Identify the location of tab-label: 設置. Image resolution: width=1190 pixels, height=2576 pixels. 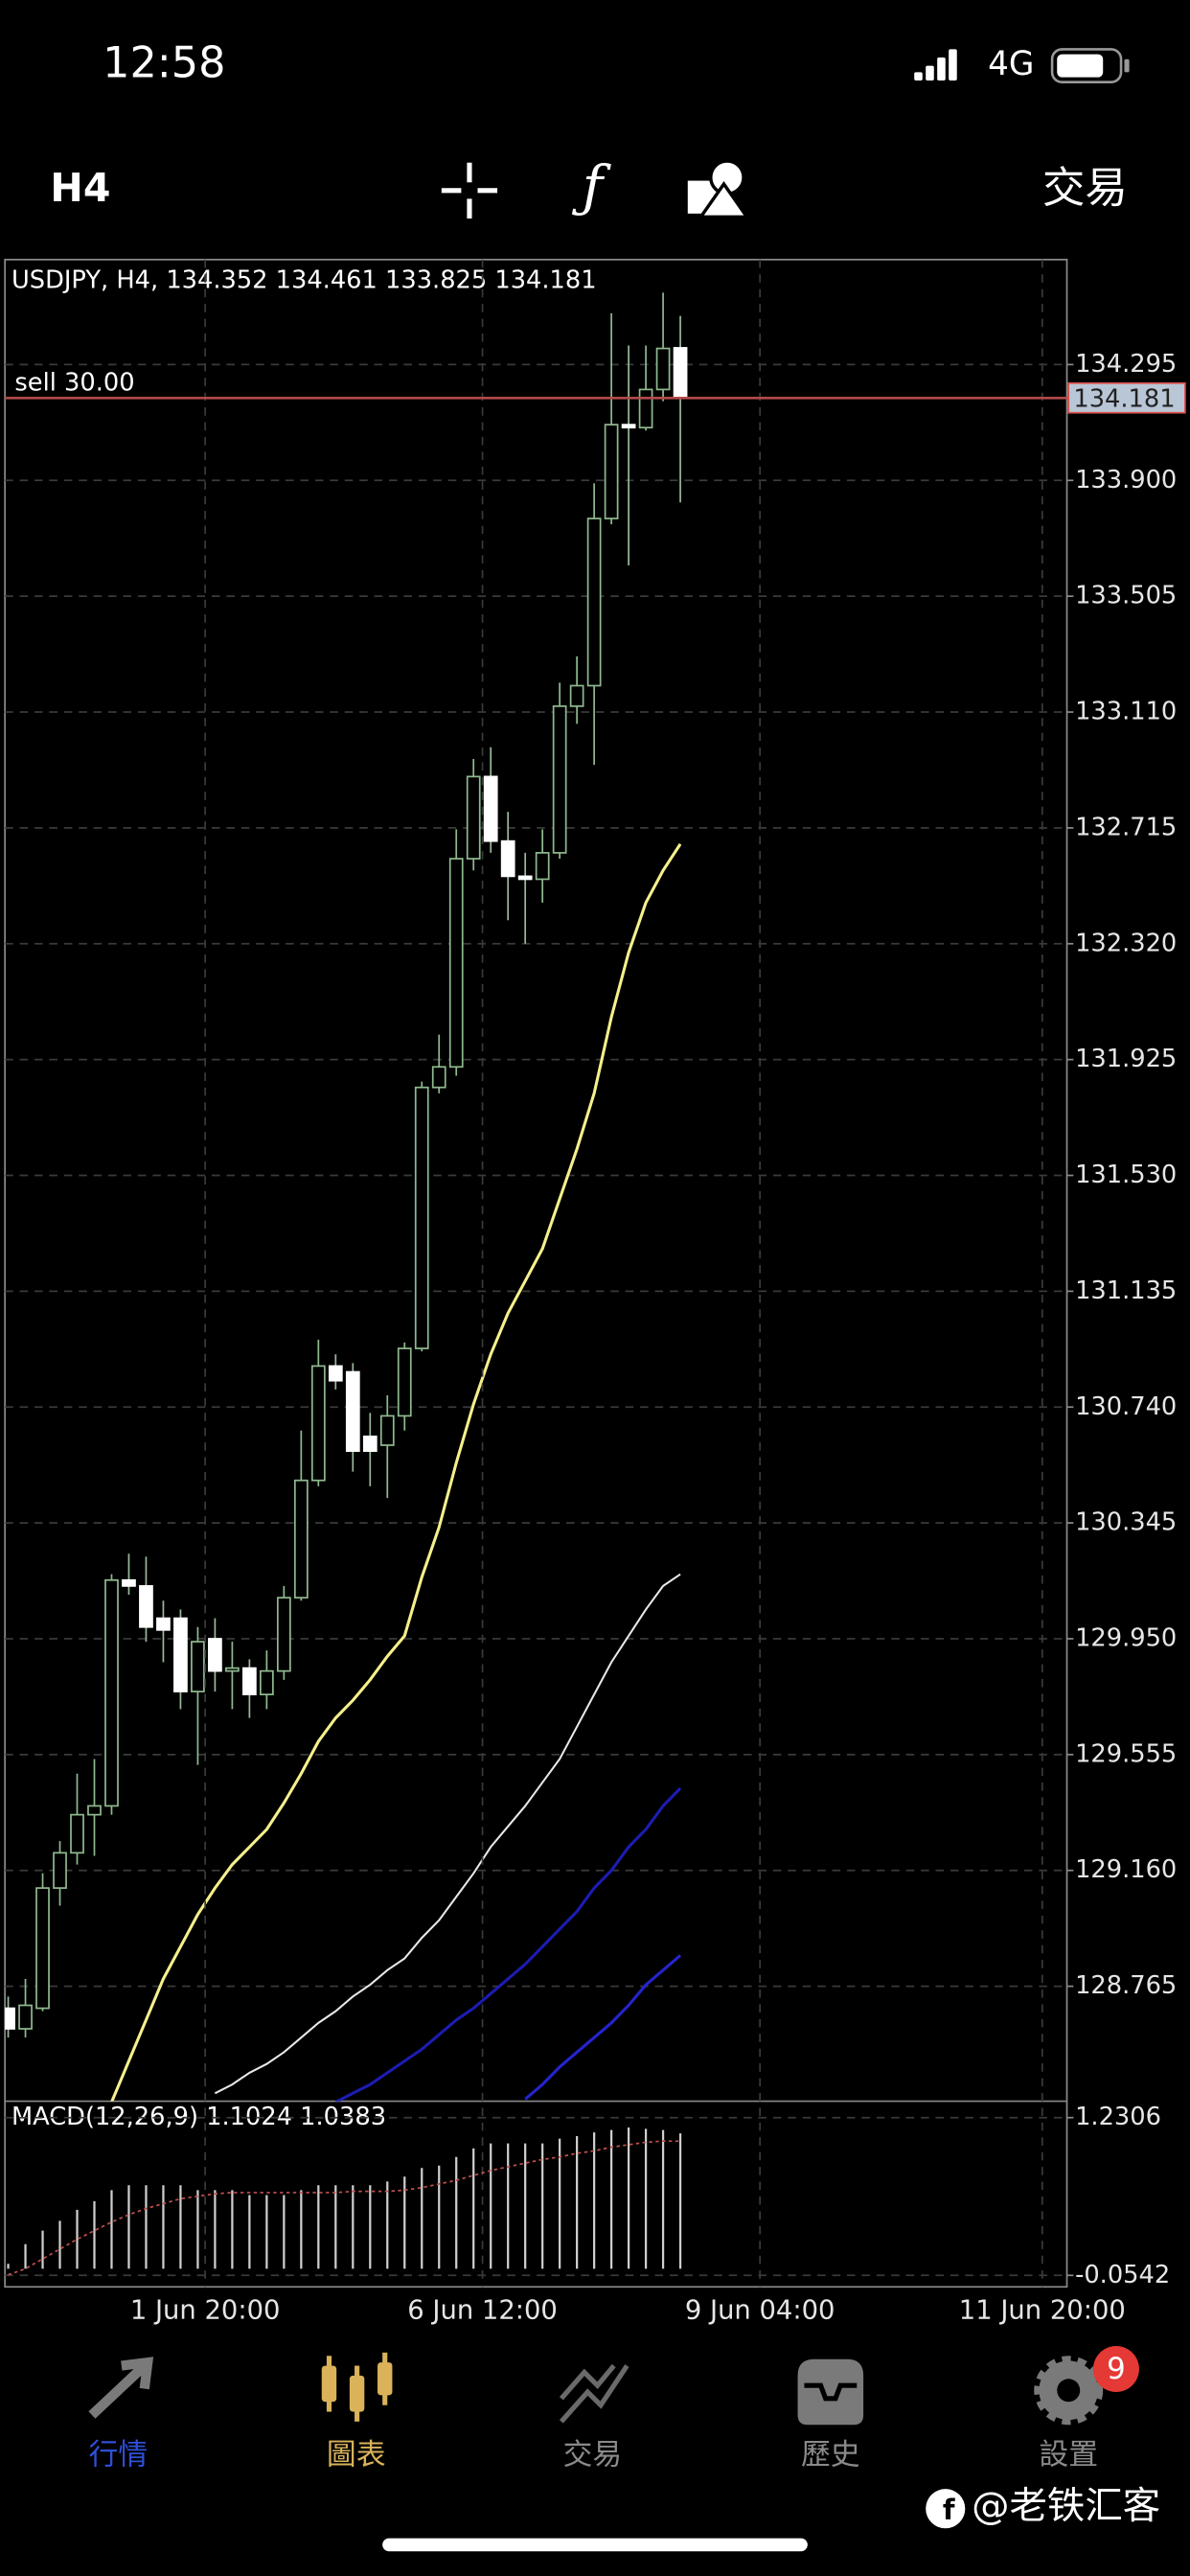
(1069, 2454).